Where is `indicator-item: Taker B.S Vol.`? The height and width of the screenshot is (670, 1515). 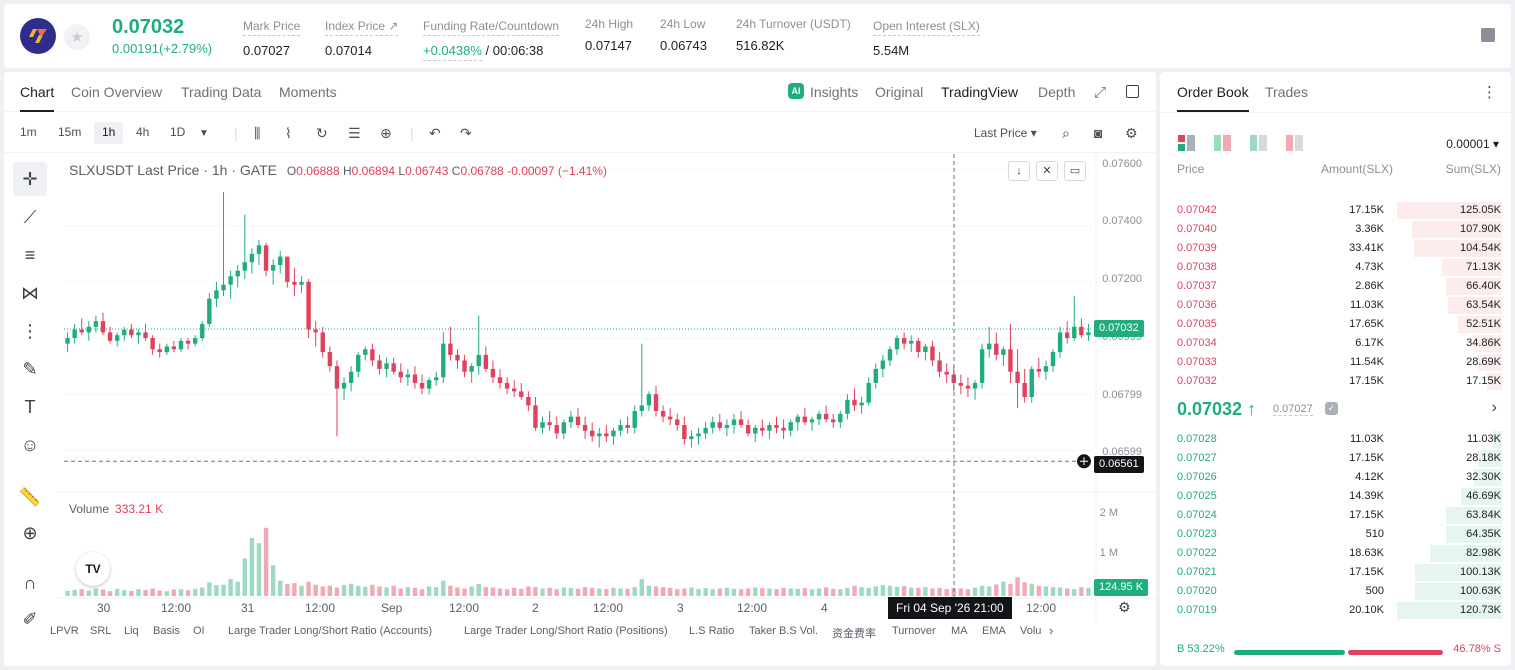 indicator-item: Taker B.S Vol. is located at coordinates (784, 631).